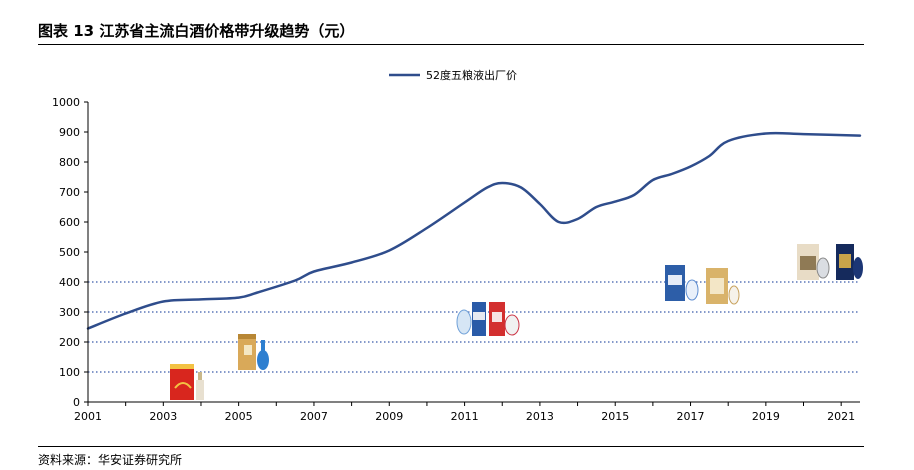  What do you see at coordinates (451, 446) in the screenshot?
I see `source-rule` at bounding box center [451, 446].